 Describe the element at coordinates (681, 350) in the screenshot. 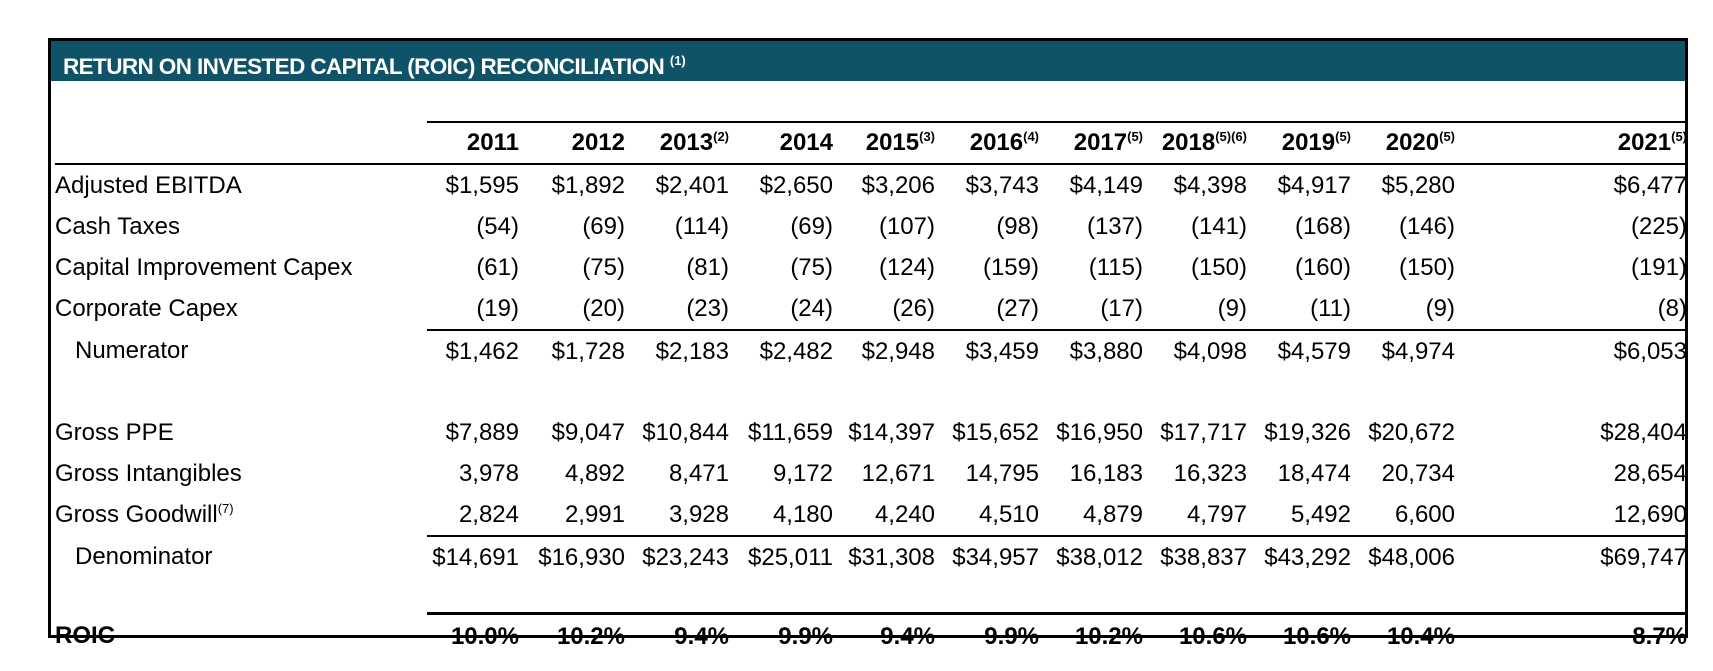

I see `numerator-value: $2,183` at that location.